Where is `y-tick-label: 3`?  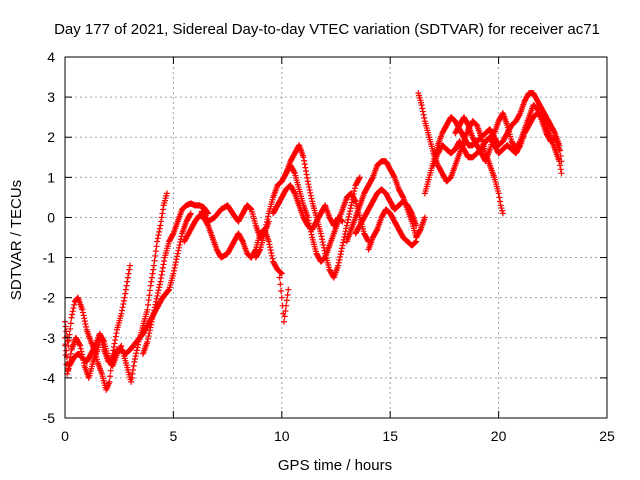
y-tick-label: 3 is located at coordinates (51, 97).